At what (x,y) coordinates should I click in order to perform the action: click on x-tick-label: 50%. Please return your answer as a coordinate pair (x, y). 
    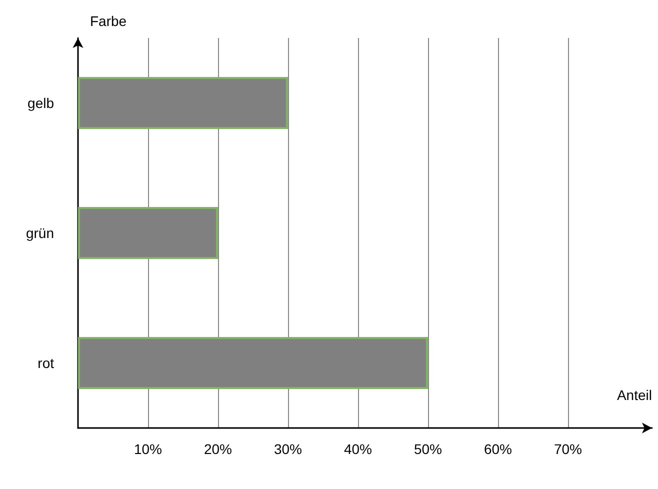
    Looking at the image, I should click on (428, 449).